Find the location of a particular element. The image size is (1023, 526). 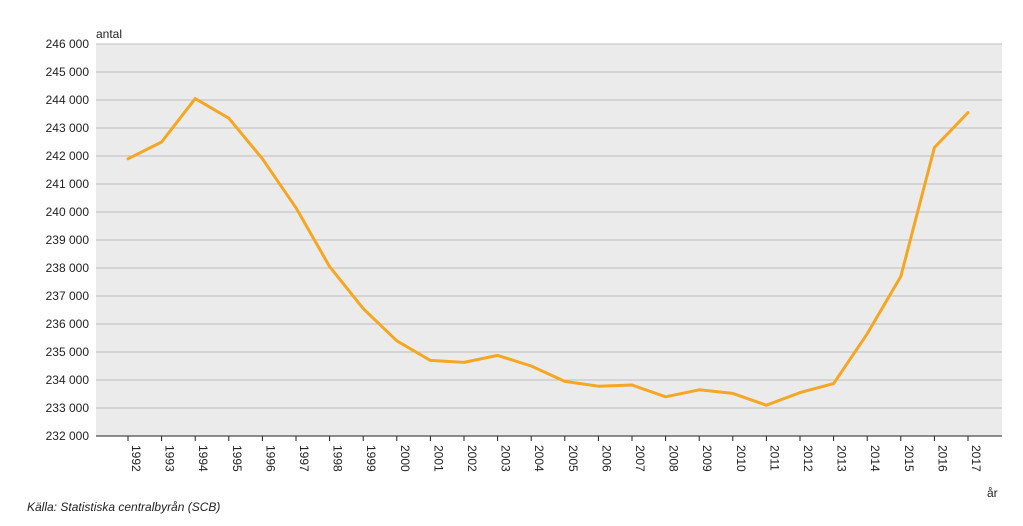

y-tick-label: 232 000 is located at coordinates (68, 436).